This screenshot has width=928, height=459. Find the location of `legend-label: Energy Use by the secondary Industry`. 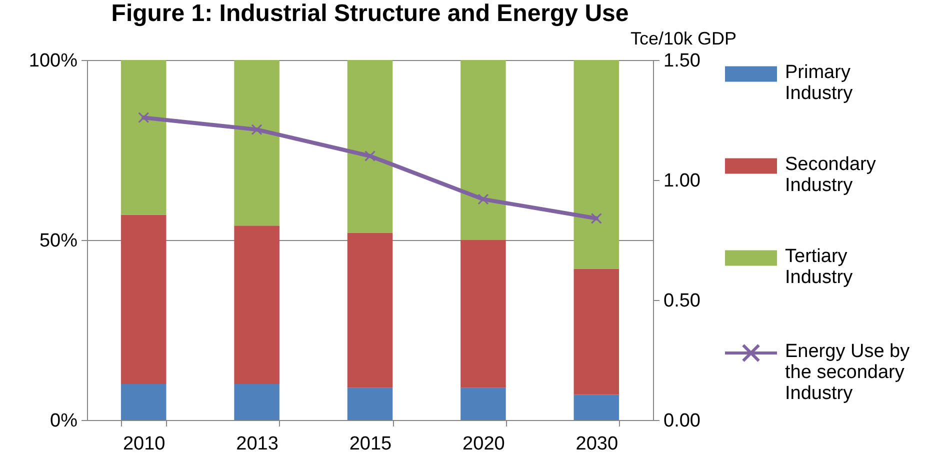

legend-label: Energy Use by the secondary Industry is located at coordinates (847, 372).